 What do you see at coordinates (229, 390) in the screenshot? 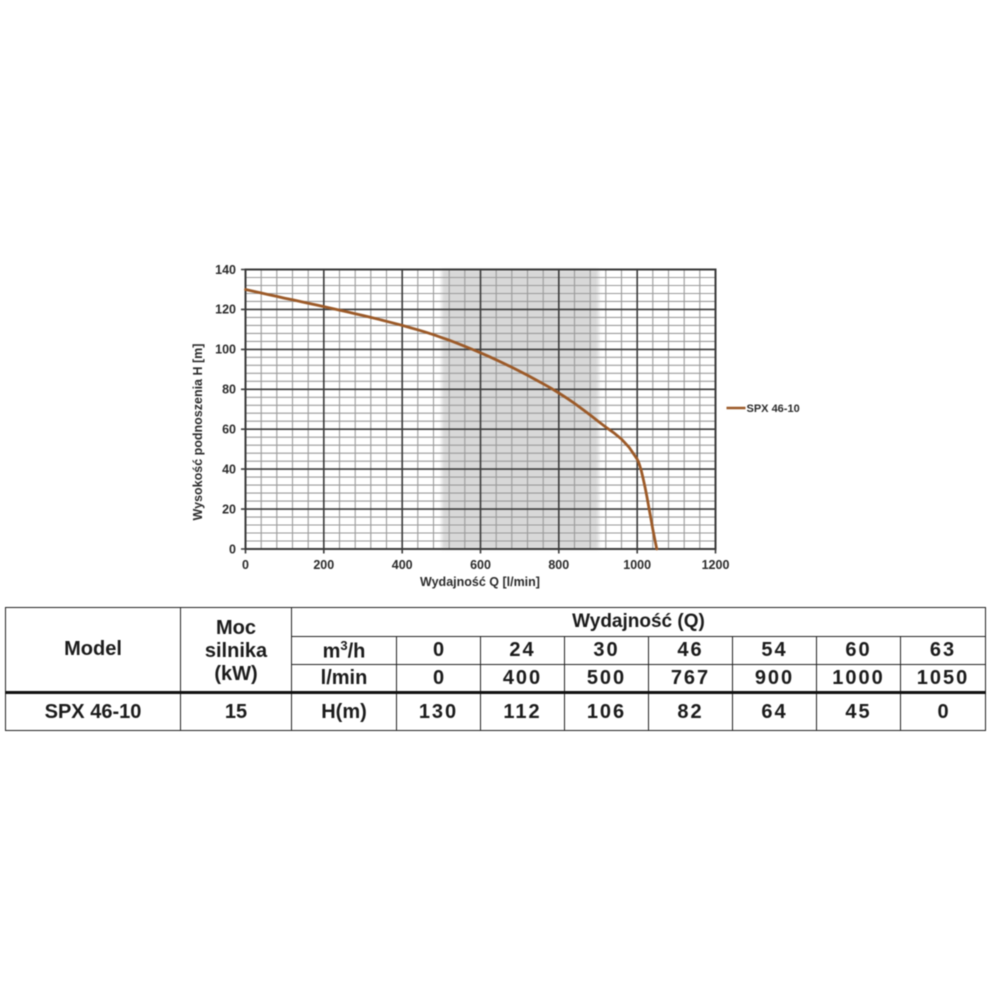
I see `svg-text: 80` at bounding box center [229, 390].